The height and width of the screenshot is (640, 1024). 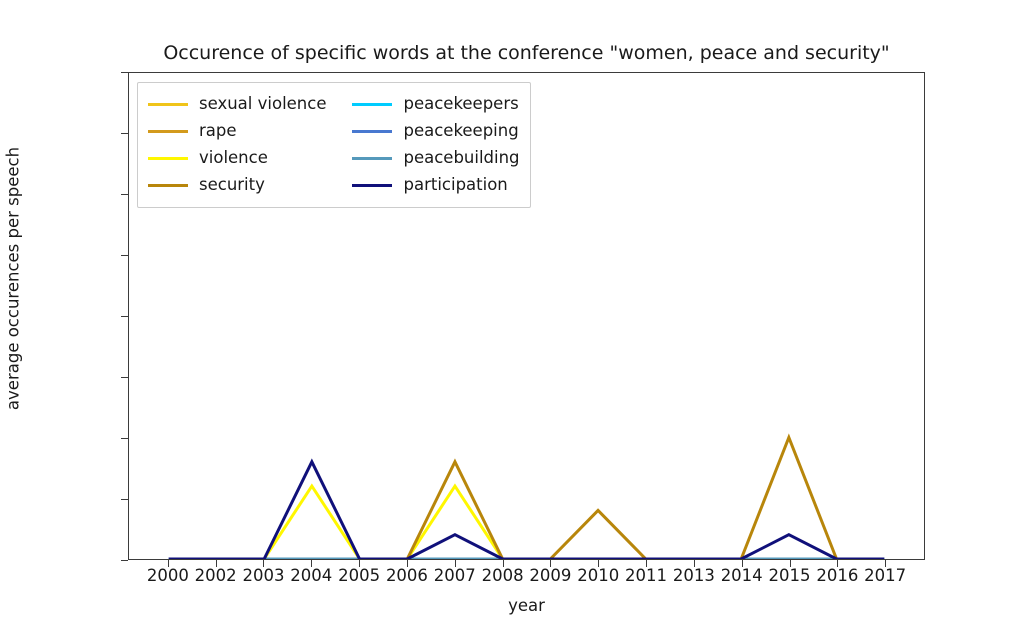 I want to click on legend-item: peacekeeping, so click(x=435, y=131).